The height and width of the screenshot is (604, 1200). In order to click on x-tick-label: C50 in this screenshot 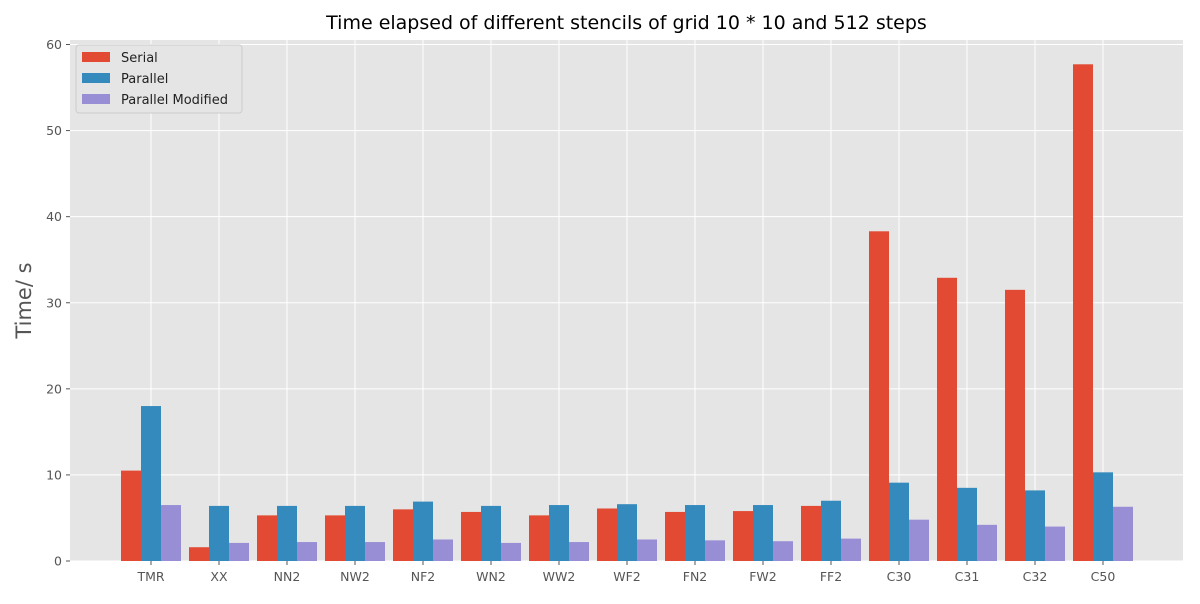, I will do `click(1103, 576)`.